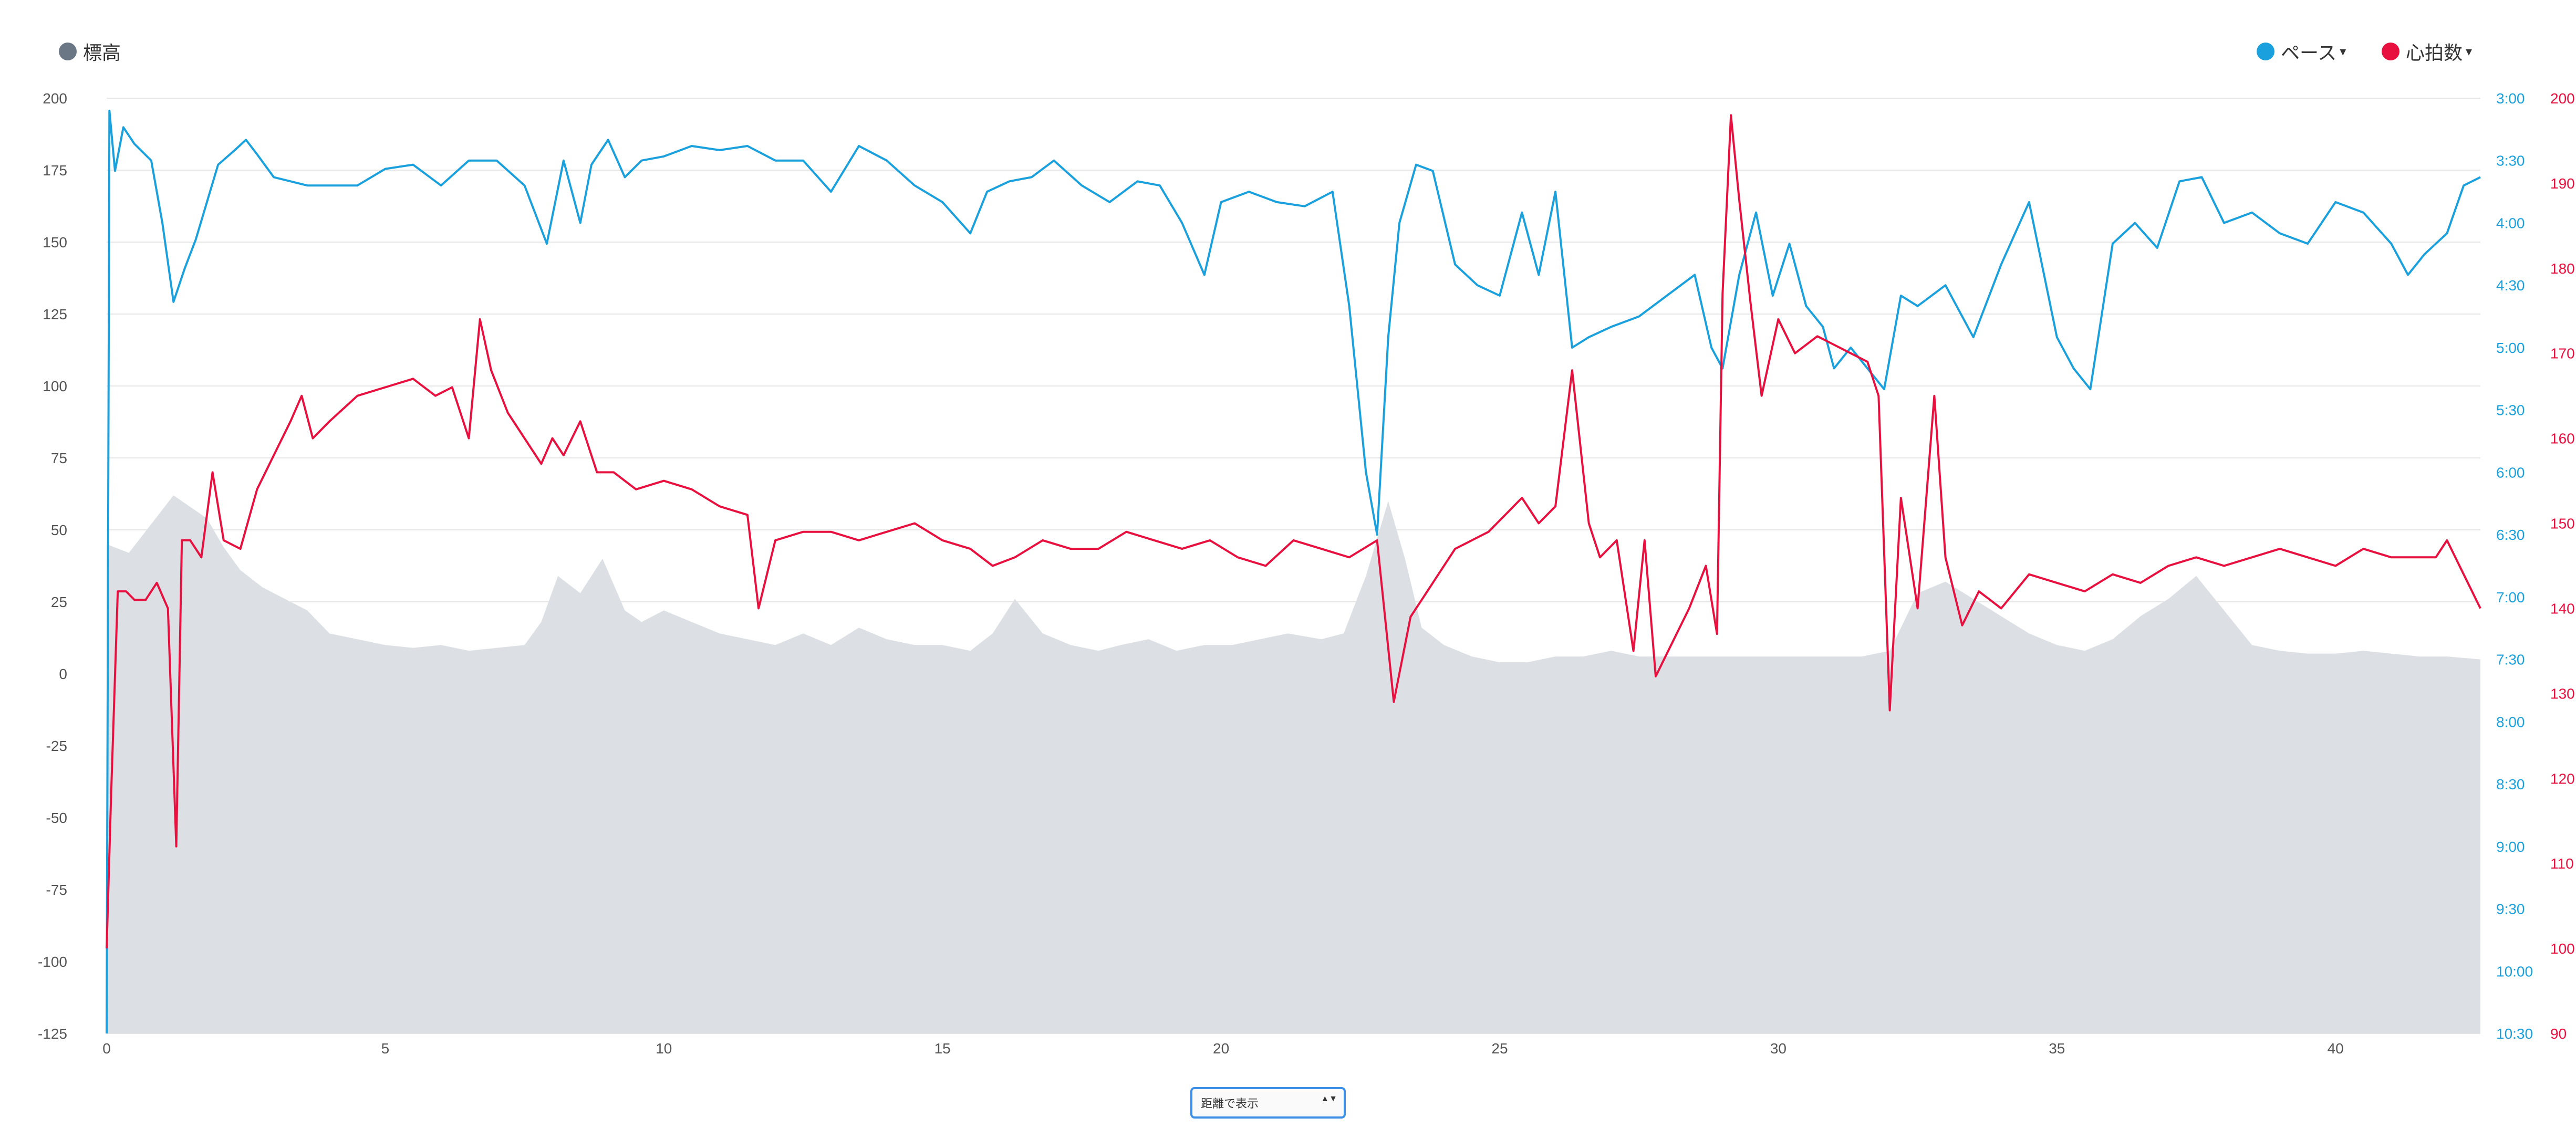 The image size is (2576, 1128). Describe the element at coordinates (2562, 863) in the screenshot. I see `heart-rate-axis-tick-label: 110` at that location.